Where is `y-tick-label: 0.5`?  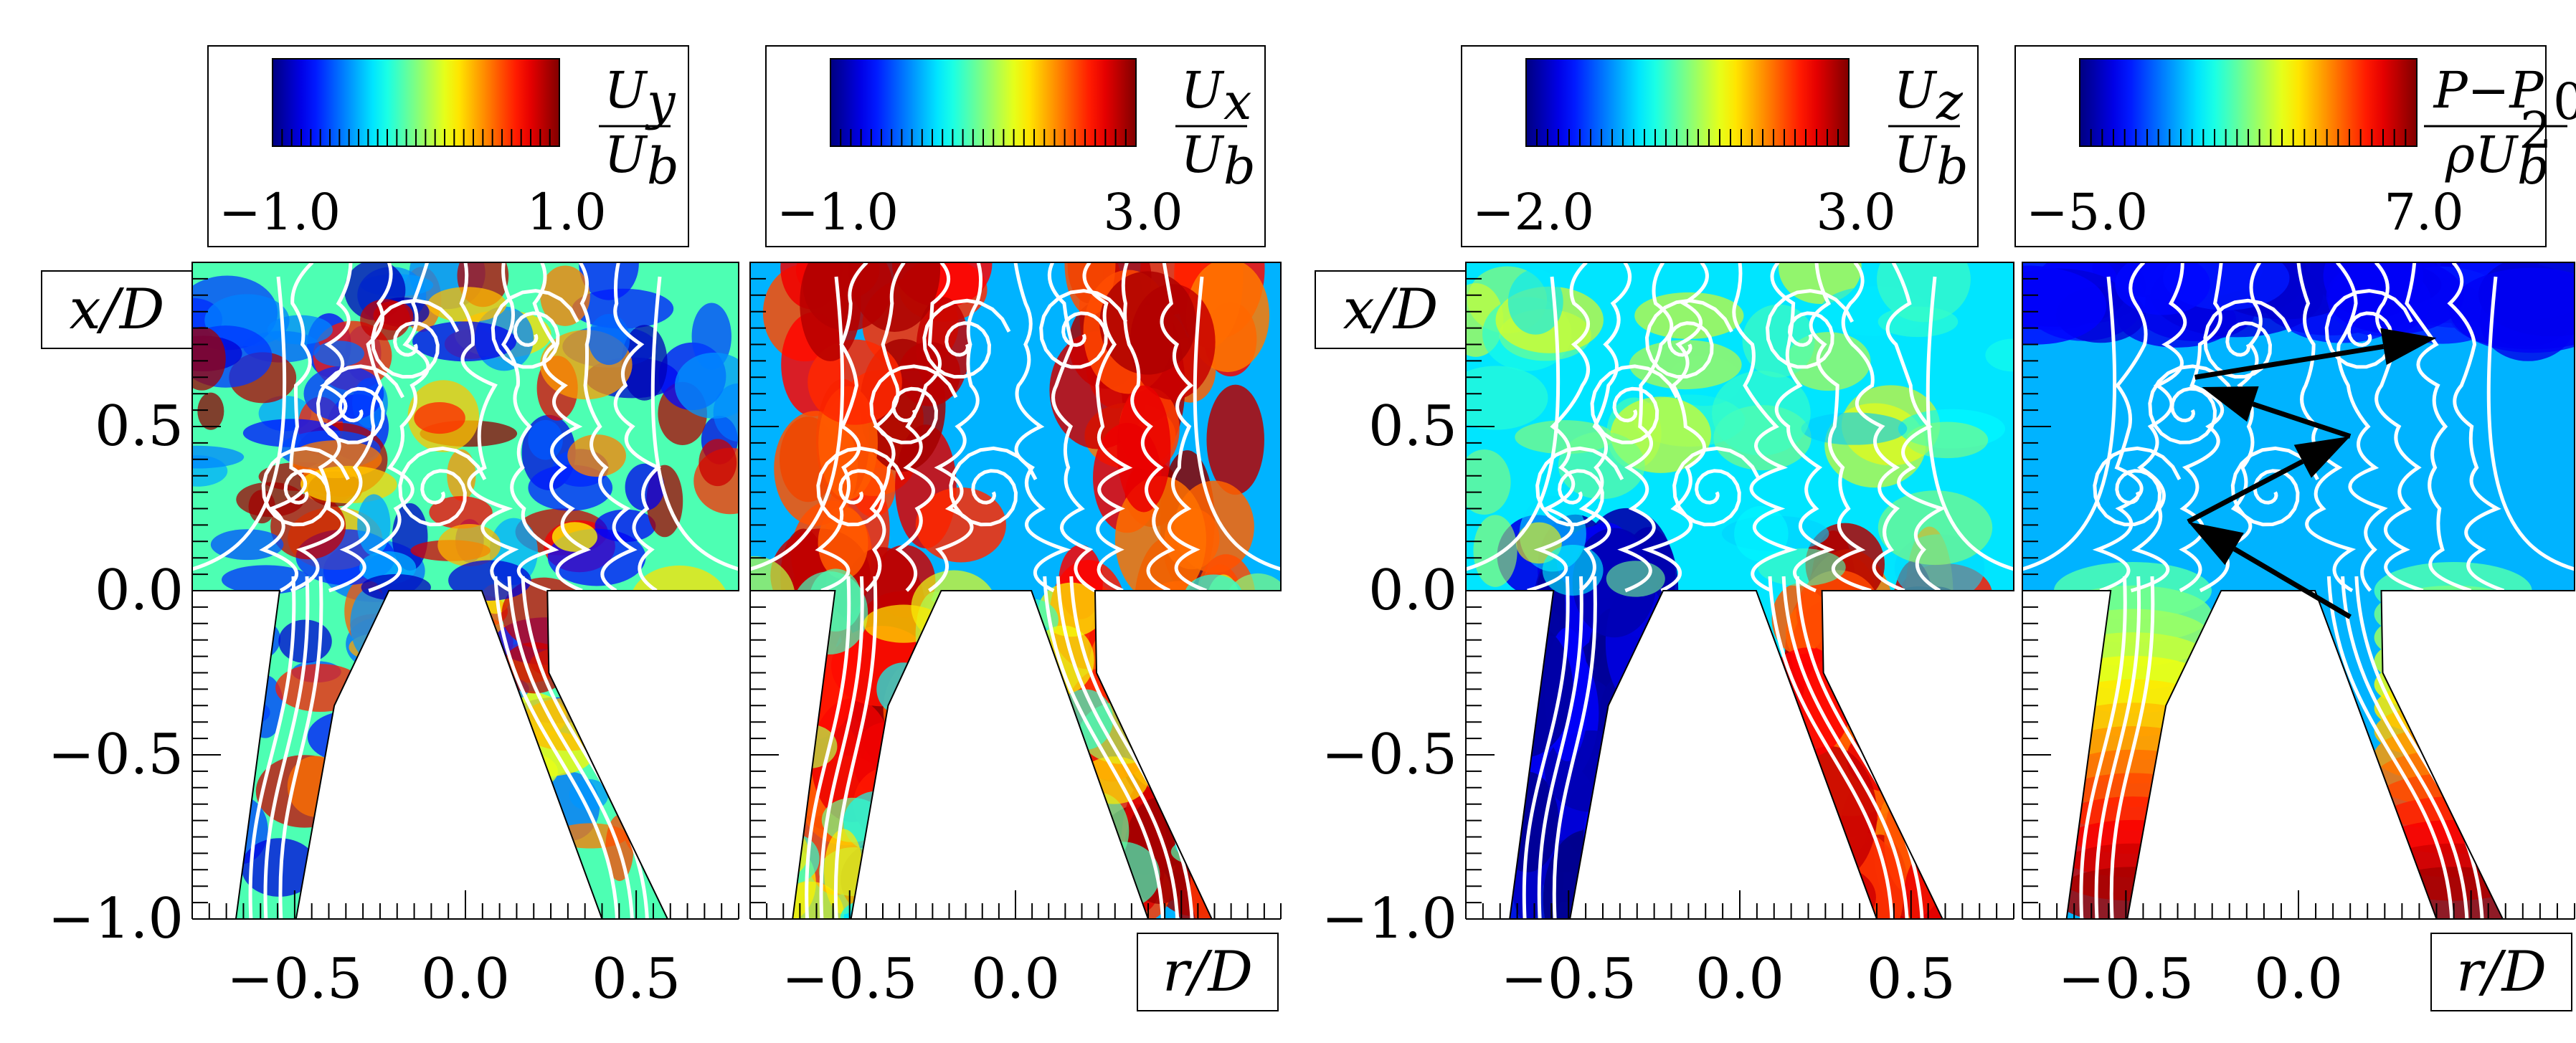 y-tick-label: 0.5 is located at coordinates (139, 426).